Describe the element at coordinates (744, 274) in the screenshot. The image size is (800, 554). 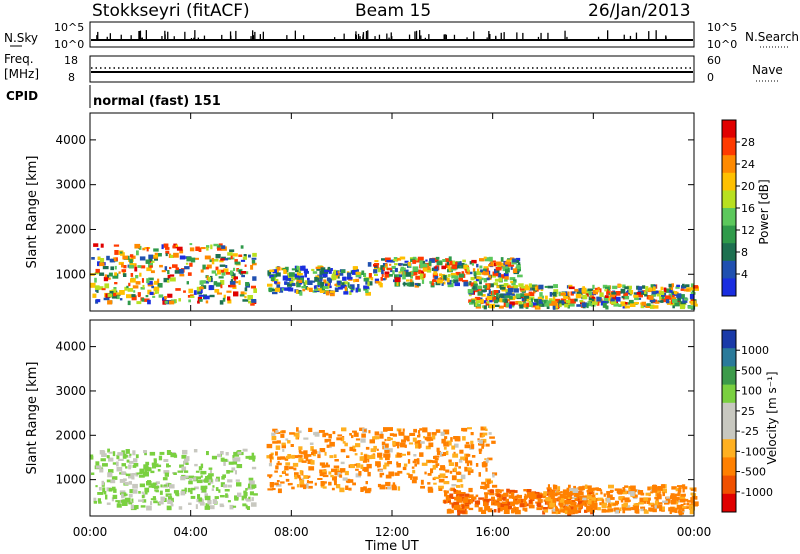
I see `colorbar-tick-label: 4` at that location.